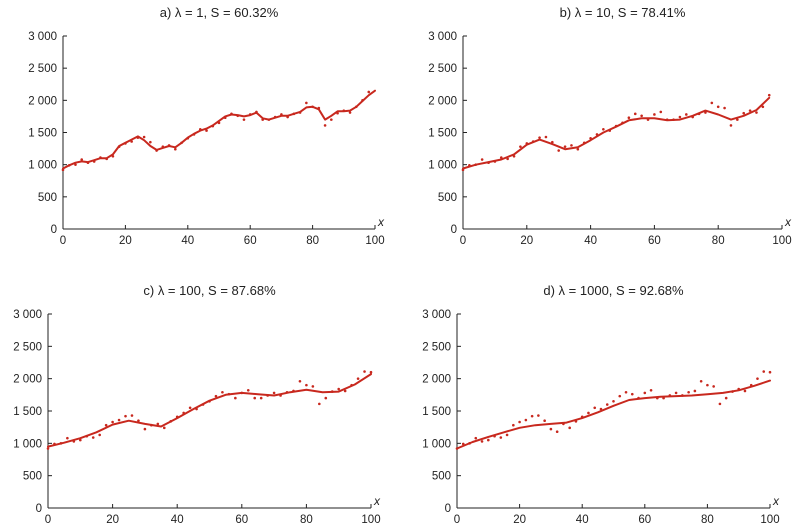 This screenshot has height=528, width=800. I want to click on panel-a-title: a) λ = 1, S = 60.32%, so click(219, 12).